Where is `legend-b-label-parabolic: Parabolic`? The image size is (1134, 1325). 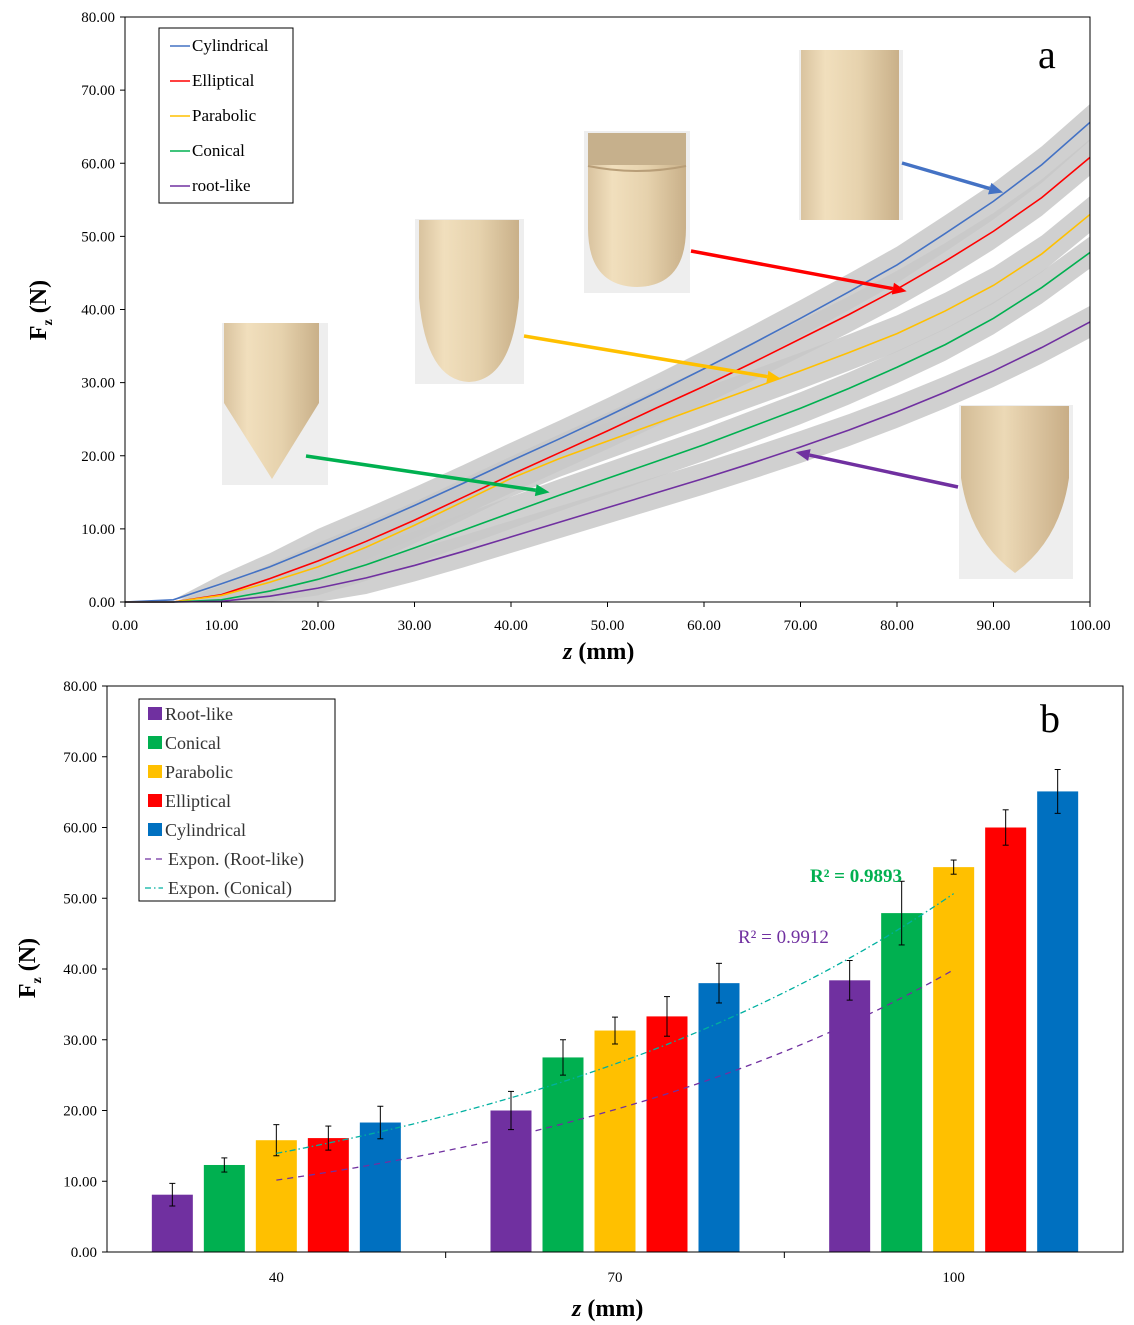 legend-b-label-parabolic: Parabolic is located at coordinates (199, 772).